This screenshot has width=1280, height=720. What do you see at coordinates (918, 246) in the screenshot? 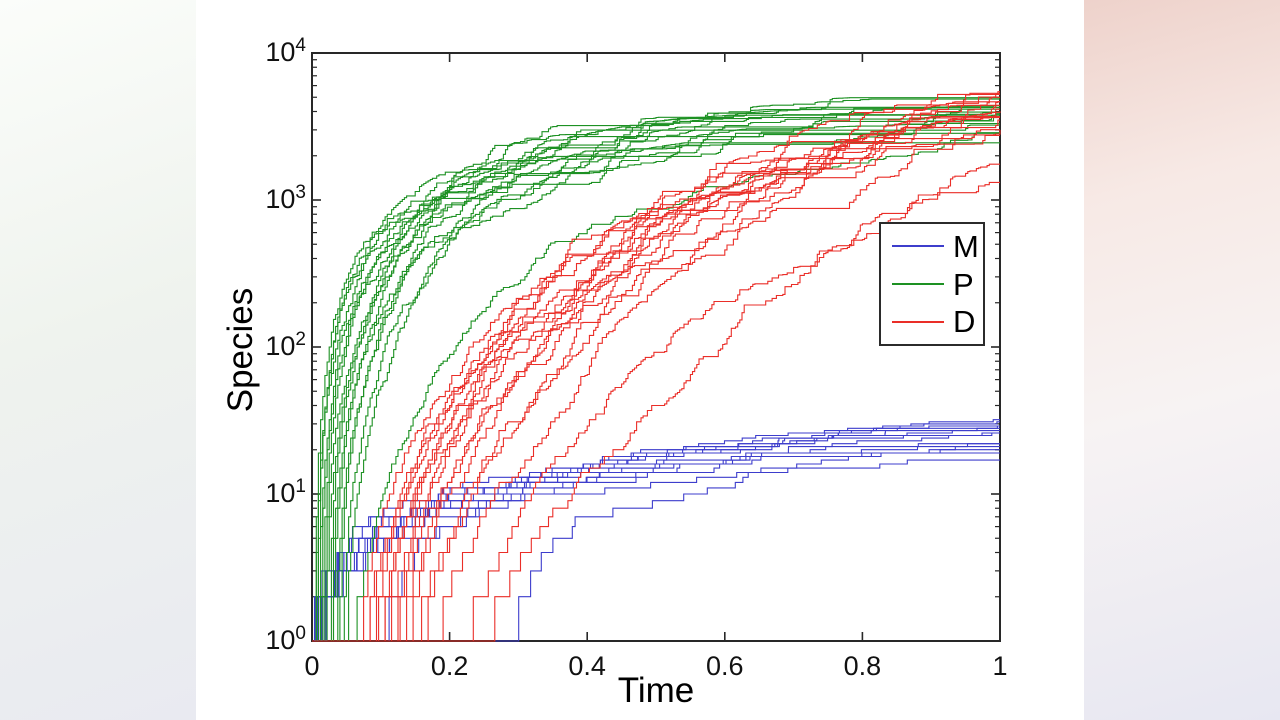
I see `legend-line-sample-m` at bounding box center [918, 246].